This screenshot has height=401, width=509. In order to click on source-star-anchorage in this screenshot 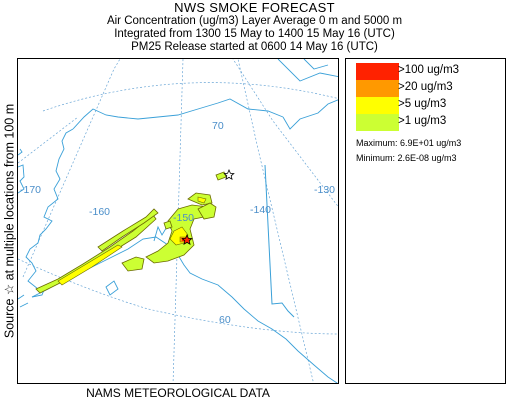, I will do `click(187, 239)`.